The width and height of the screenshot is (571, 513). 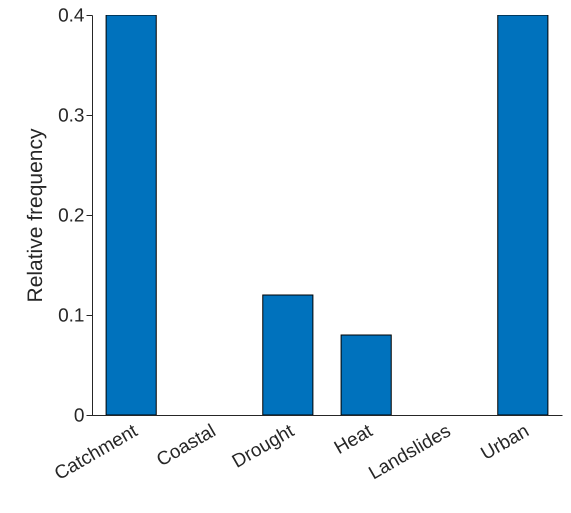 I want to click on y-axis-title: Relative frequency, so click(x=36, y=215).